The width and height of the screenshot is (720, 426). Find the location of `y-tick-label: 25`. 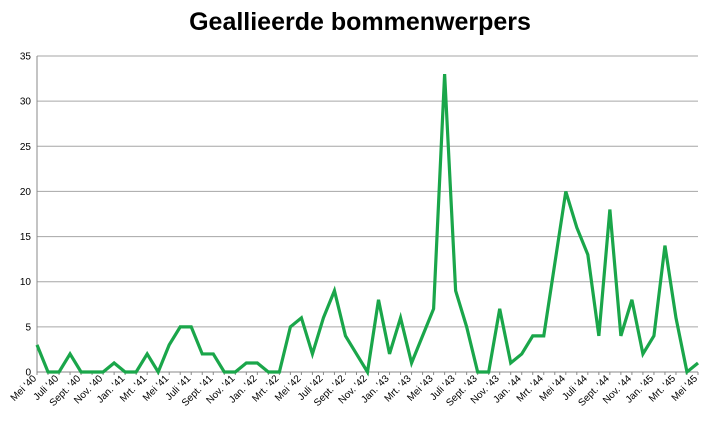

y-tick-label: 25 is located at coordinates (26, 147).